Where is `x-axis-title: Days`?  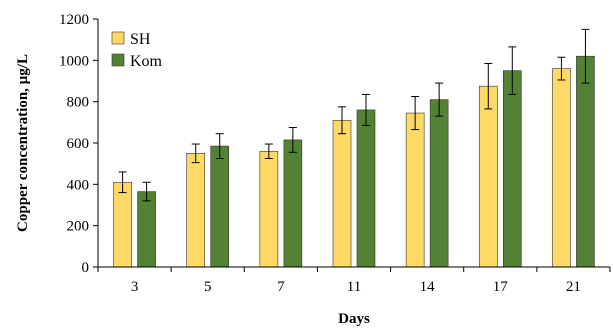
x-axis-title: Days is located at coordinates (354, 319).